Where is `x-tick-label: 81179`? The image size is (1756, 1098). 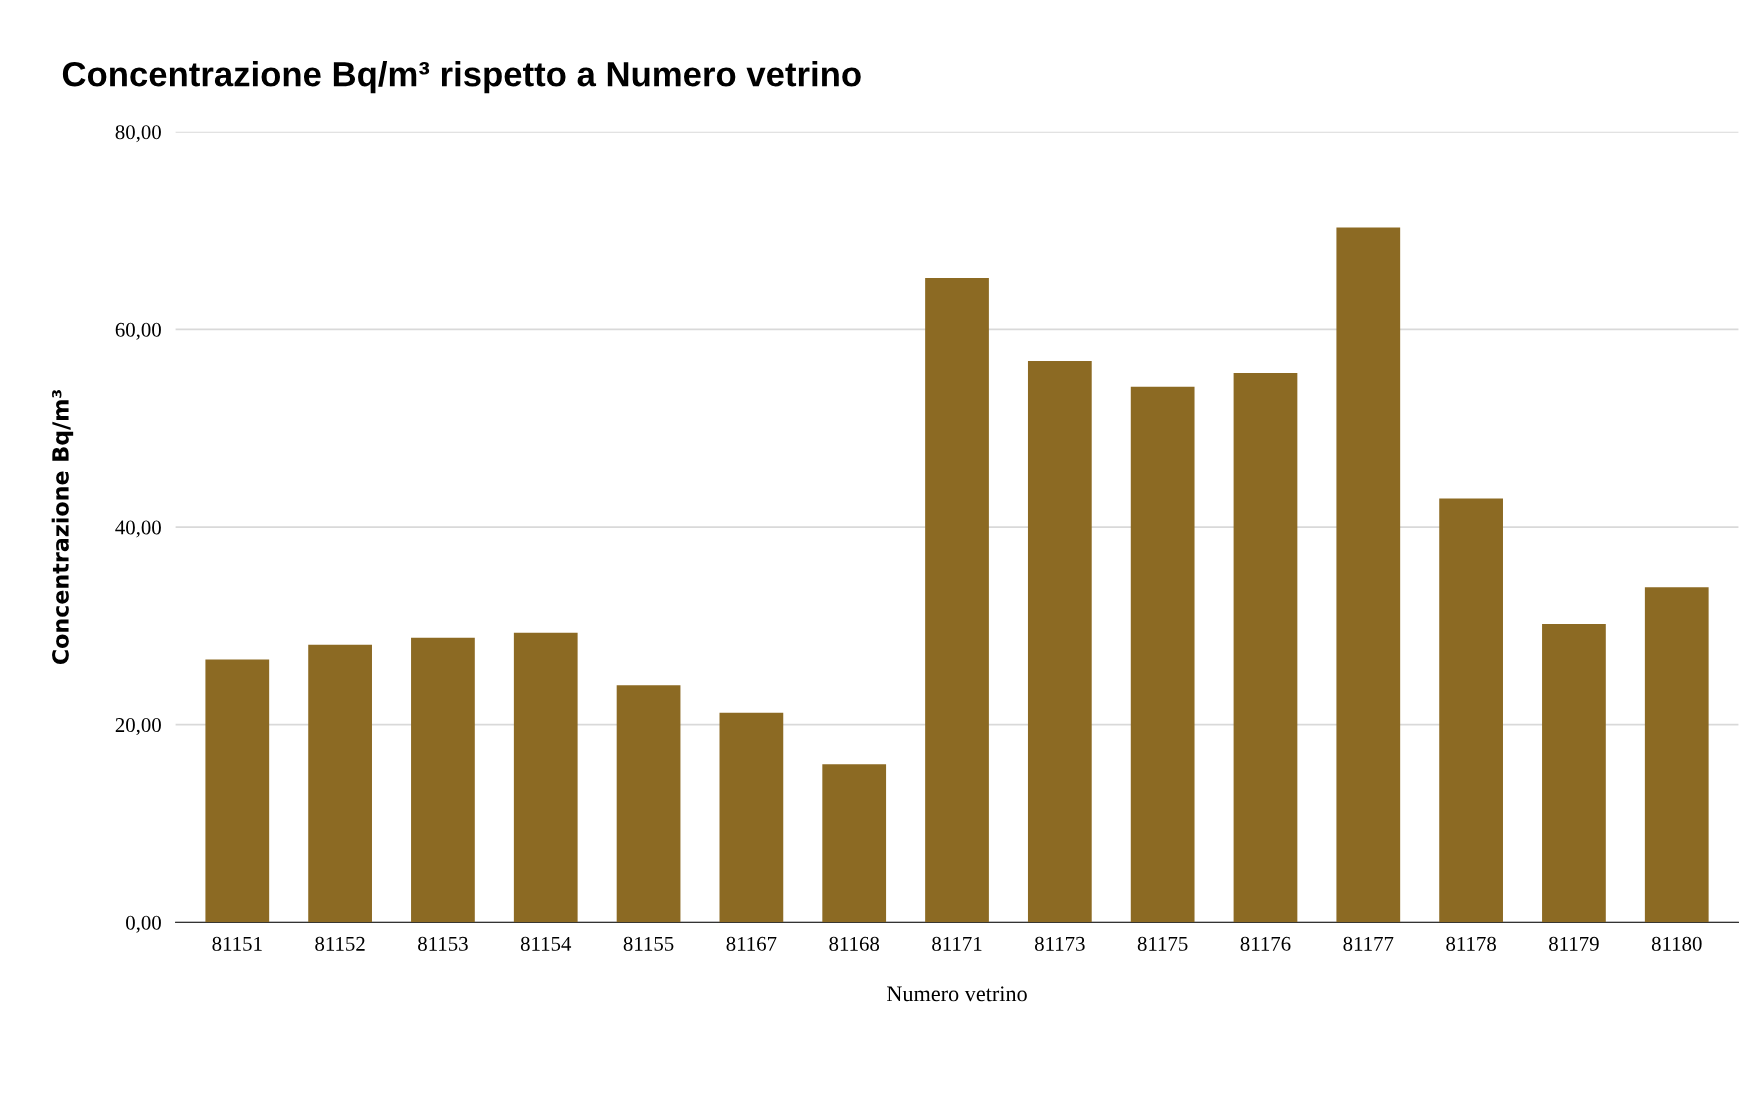
x-tick-label: 81179 is located at coordinates (1574, 943).